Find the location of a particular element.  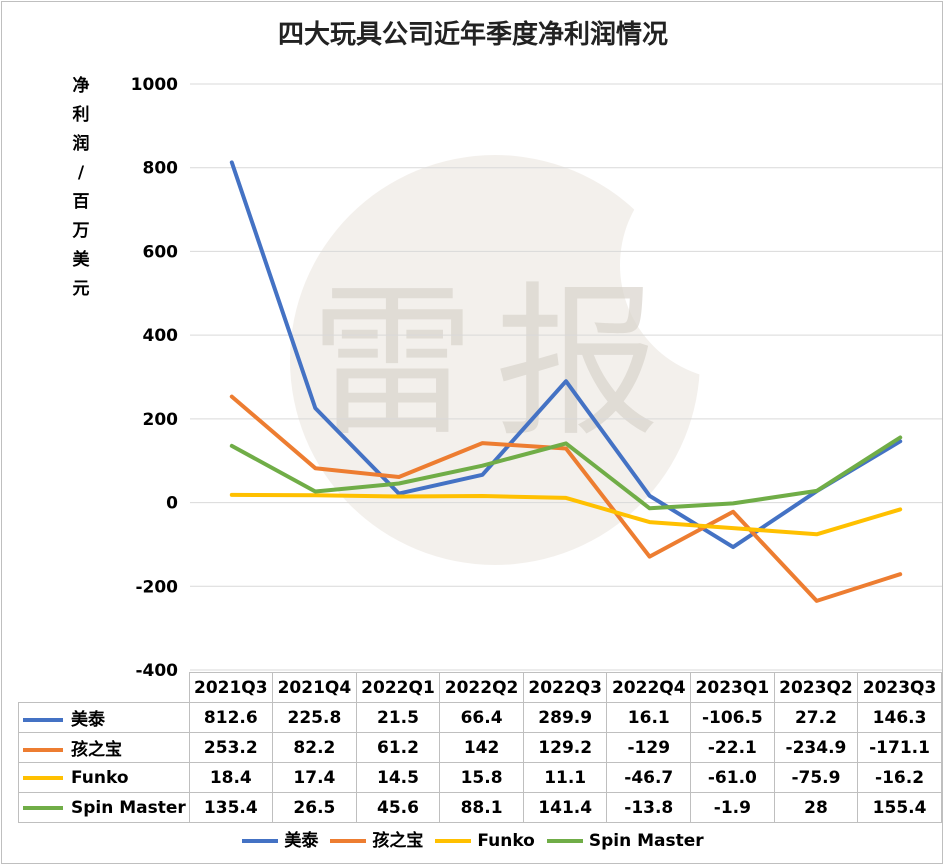

series-name: Funko is located at coordinates (100, 777).